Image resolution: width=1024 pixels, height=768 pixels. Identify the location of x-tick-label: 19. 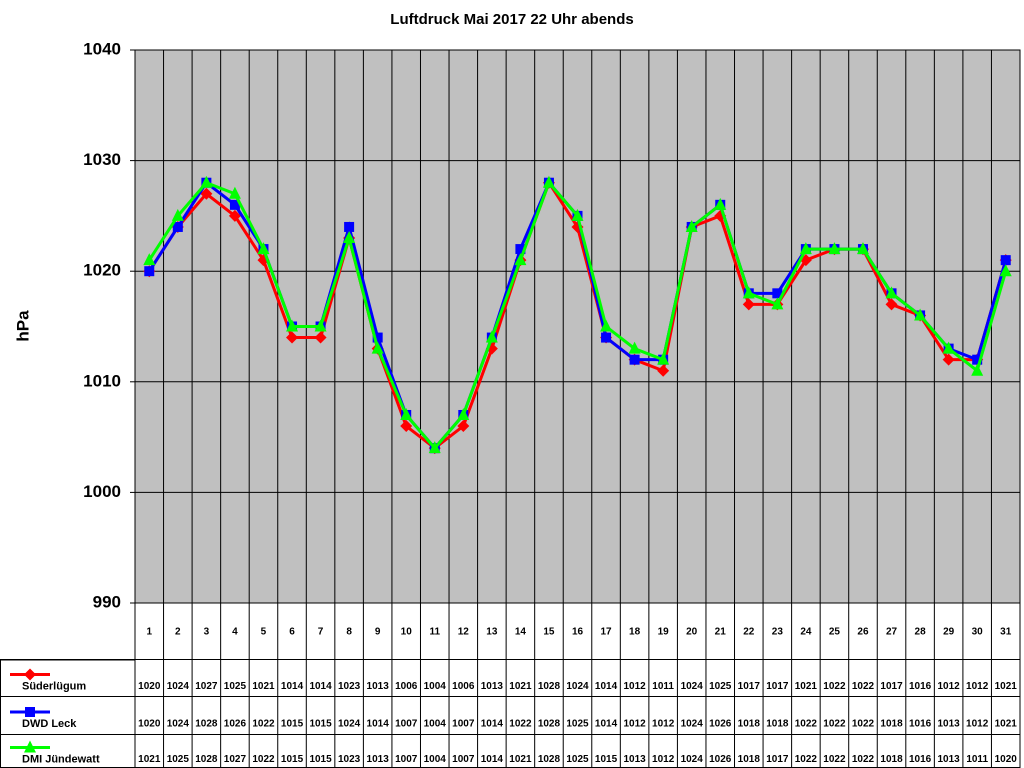
(664, 632).